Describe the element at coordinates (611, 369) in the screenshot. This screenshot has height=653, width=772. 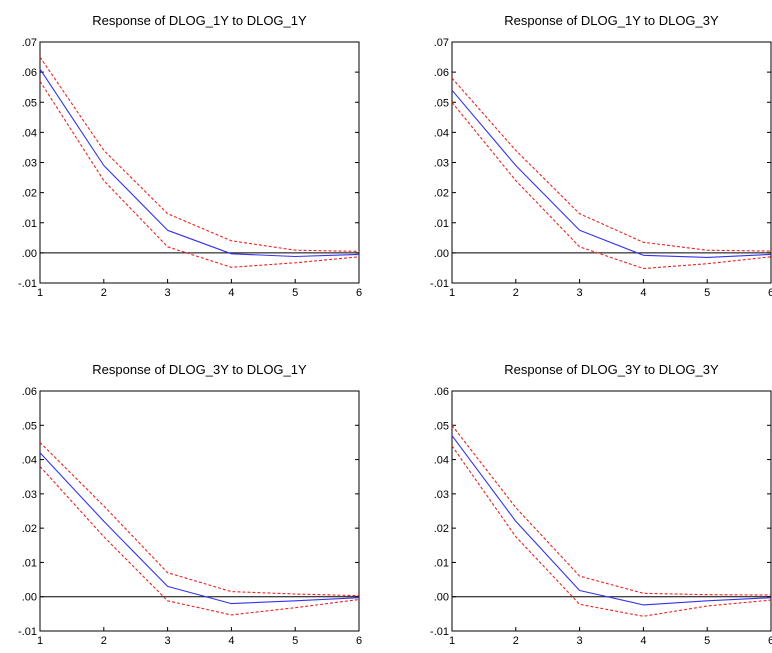
I see `chart-title: Response of DLOG_3Y to DLOG_3Y` at that location.